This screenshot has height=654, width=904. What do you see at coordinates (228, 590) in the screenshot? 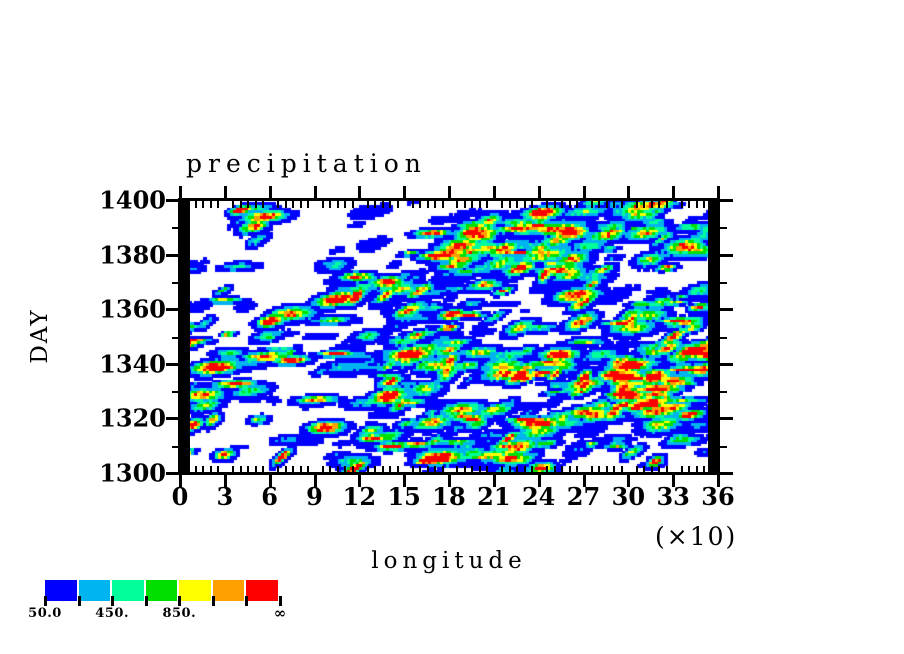
I see `colorbar-cell-orange` at bounding box center [228, 590].